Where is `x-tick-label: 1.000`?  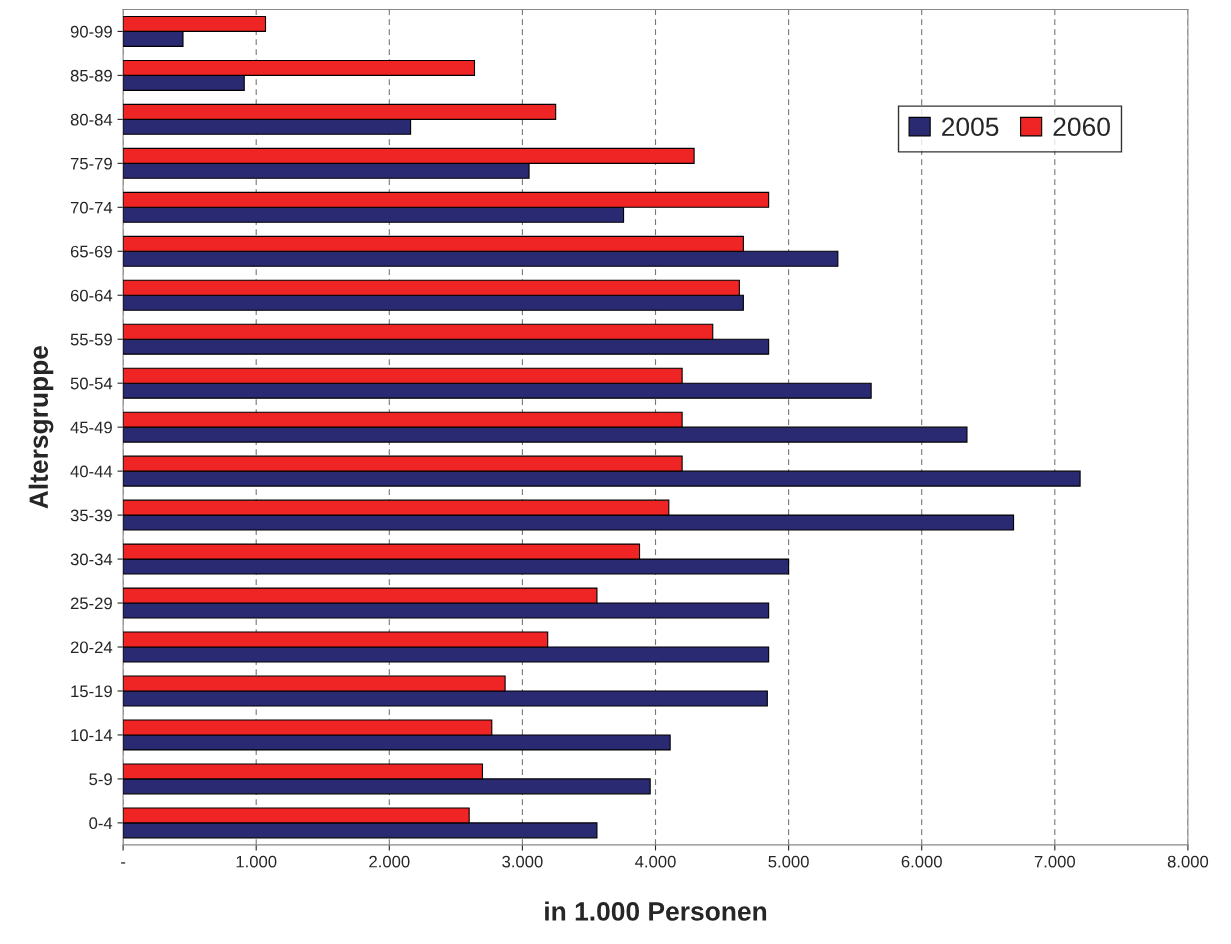
x-tick-label: 1.000 is located at coordinates (256, 861).